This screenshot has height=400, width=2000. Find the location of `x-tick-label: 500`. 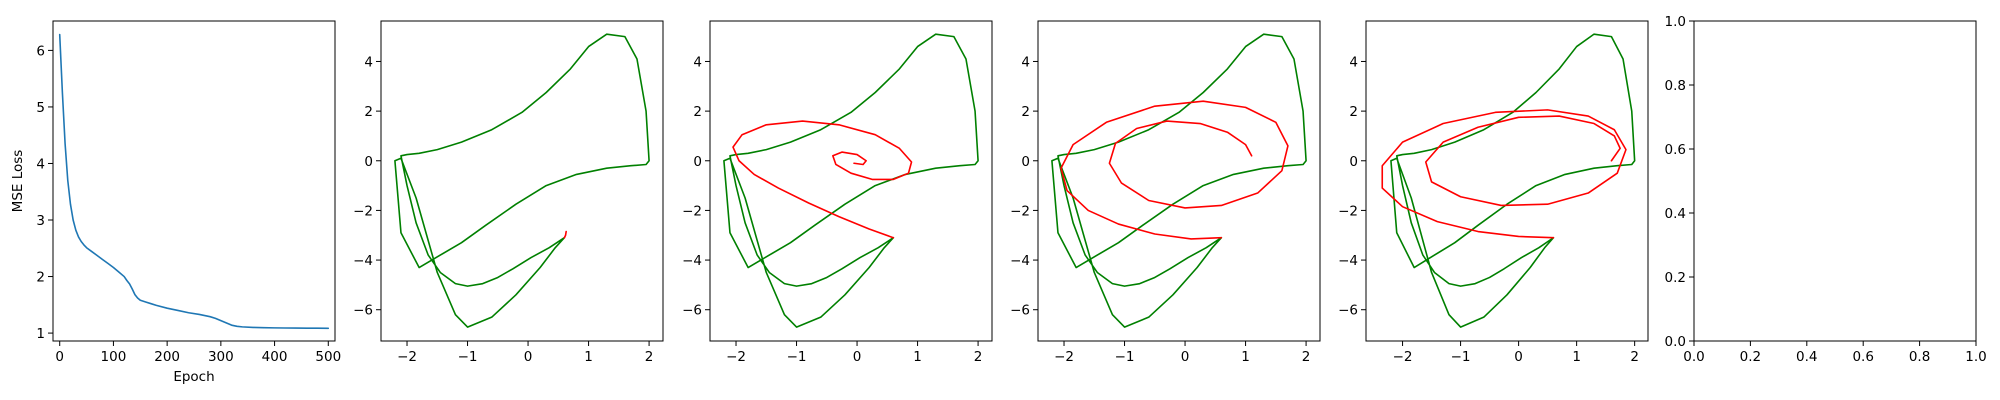

x-tick-label: 500 is located at coordinates (328, 357).